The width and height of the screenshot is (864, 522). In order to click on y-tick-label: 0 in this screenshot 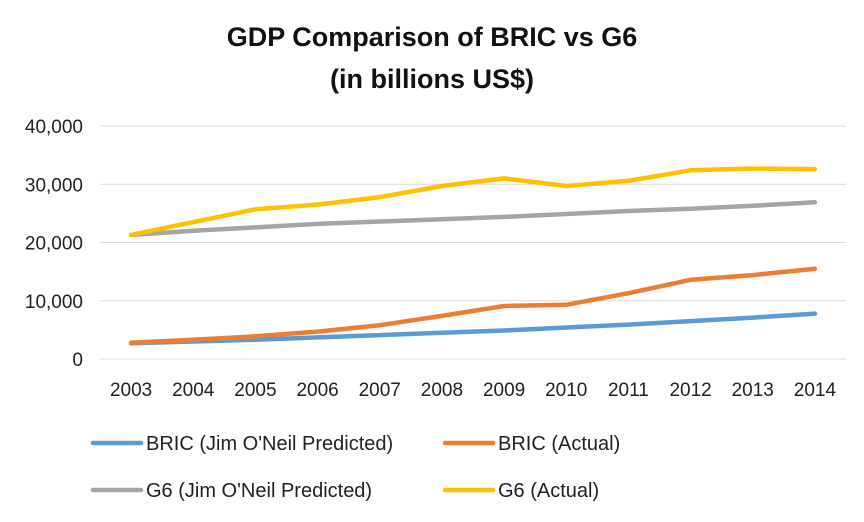, I will do `click(77, 360)`.